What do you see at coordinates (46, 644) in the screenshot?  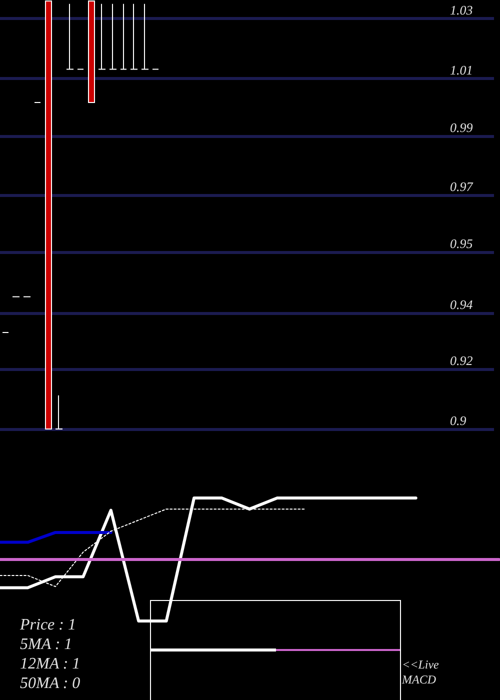 I see `text: 5MA : 1` at bounding box center [46, 644].